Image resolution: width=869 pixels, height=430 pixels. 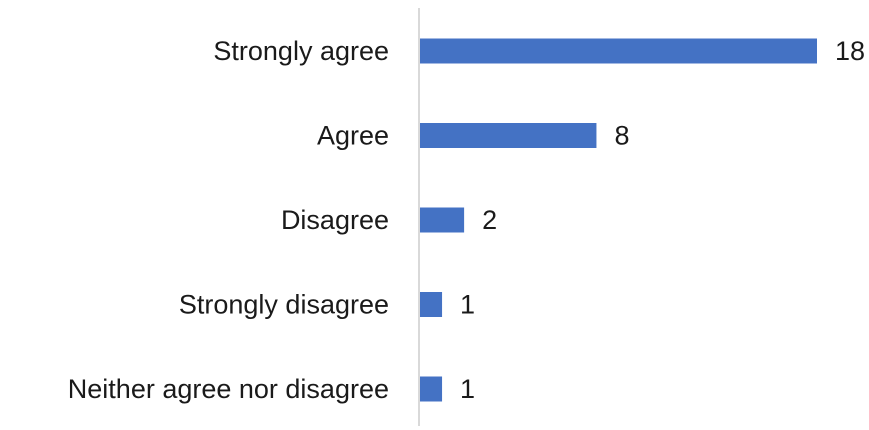 I want to click on bar-strongly-disagree, so click(x=431, y=304).